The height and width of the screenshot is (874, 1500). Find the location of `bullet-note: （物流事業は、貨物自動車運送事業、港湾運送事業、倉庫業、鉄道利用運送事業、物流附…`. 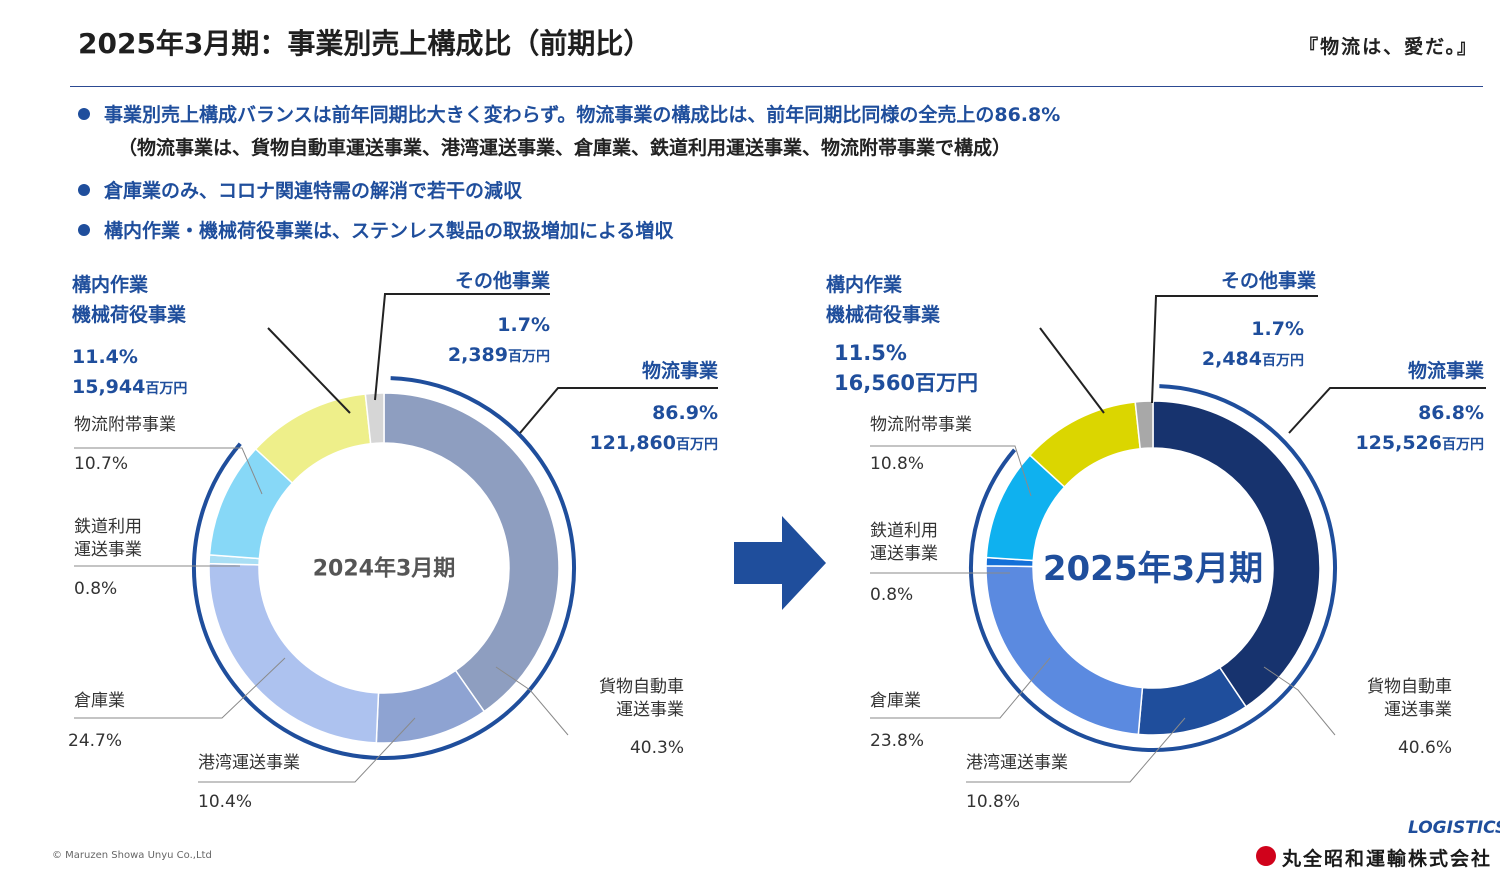

bullet-note: （物流事業は、貨物自動車運送事業、港湾運送事業、倉庫業、鉄道利用運送事業、物流附… is located at coordinates (565, 148).